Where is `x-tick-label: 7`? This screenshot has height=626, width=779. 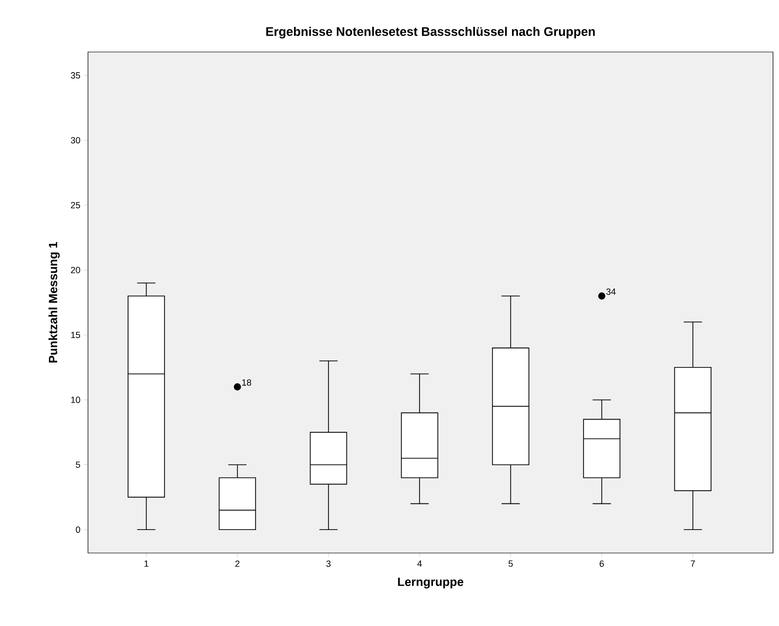 x-tick-label: 7 is located at coordinates (692, 563).